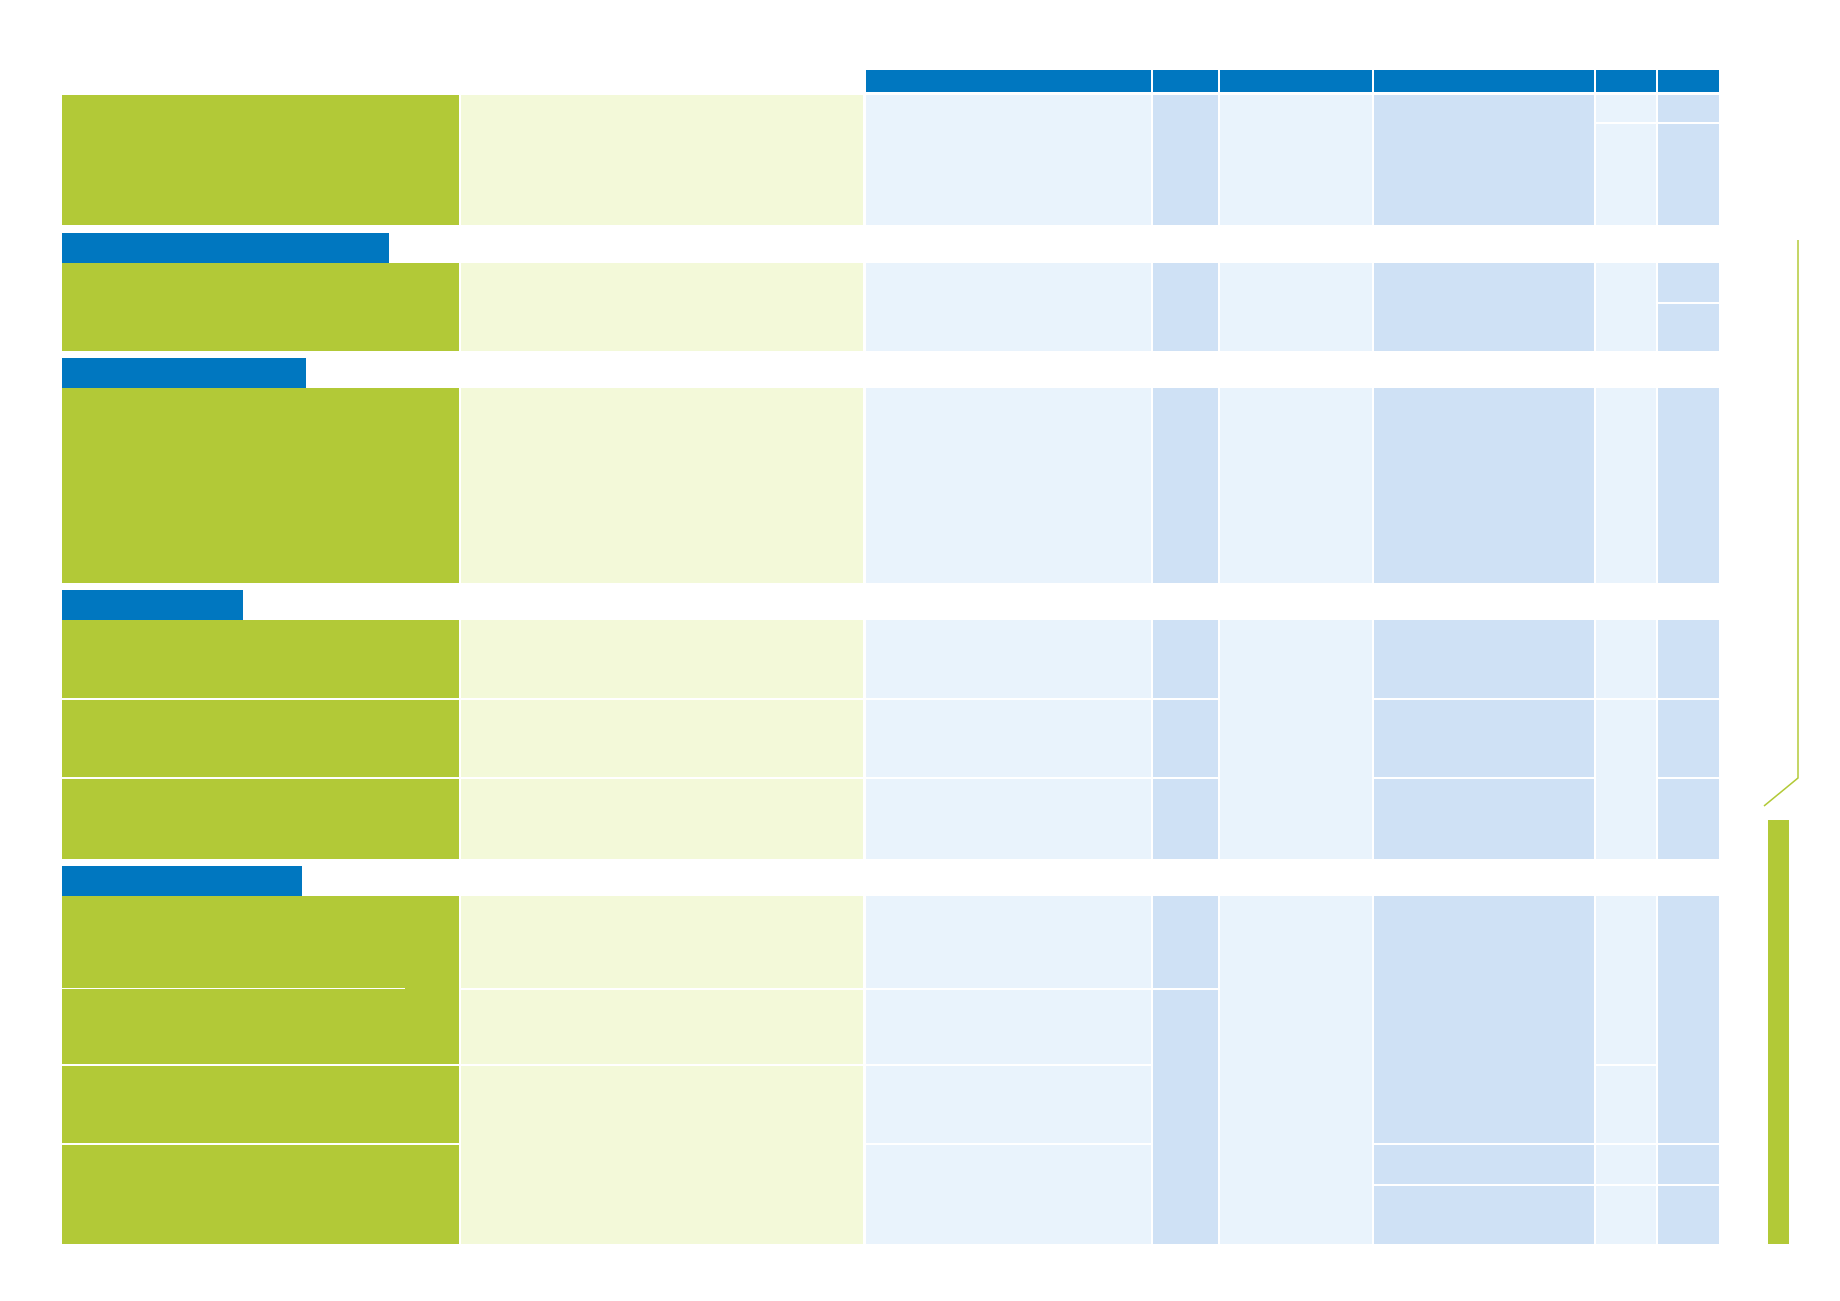 The image size is (1840, 1301). What do you see at coordinates (1185, 485) in the screenshot?
I see `row-c-col2` at bounding box center [1185, 485].